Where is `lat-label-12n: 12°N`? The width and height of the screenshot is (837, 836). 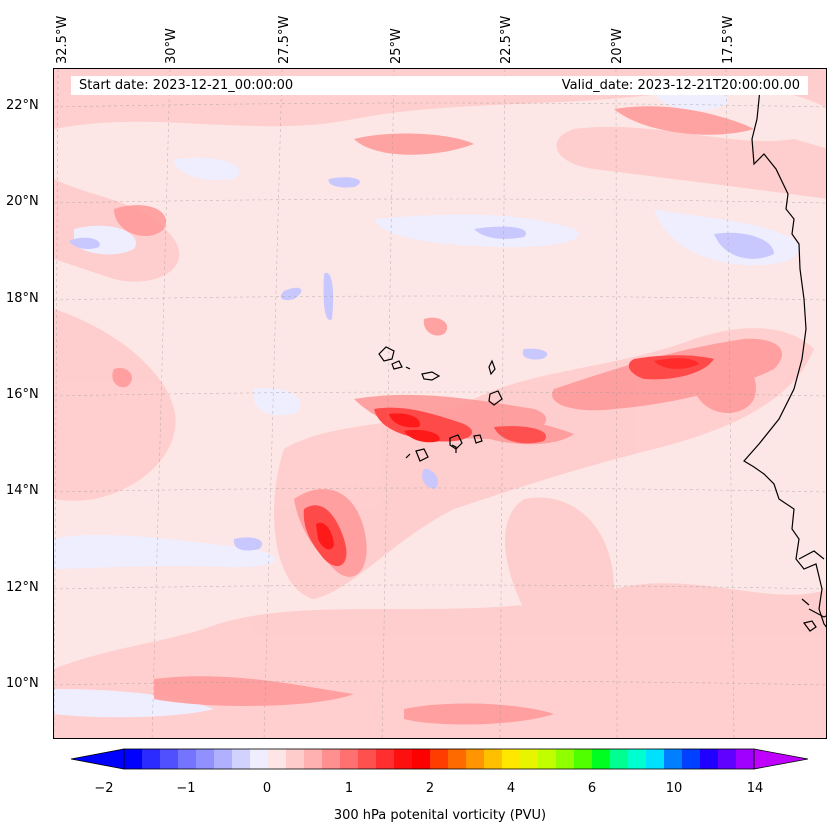 lat-label-12n: 12°N is located at coordinates (22, 587).